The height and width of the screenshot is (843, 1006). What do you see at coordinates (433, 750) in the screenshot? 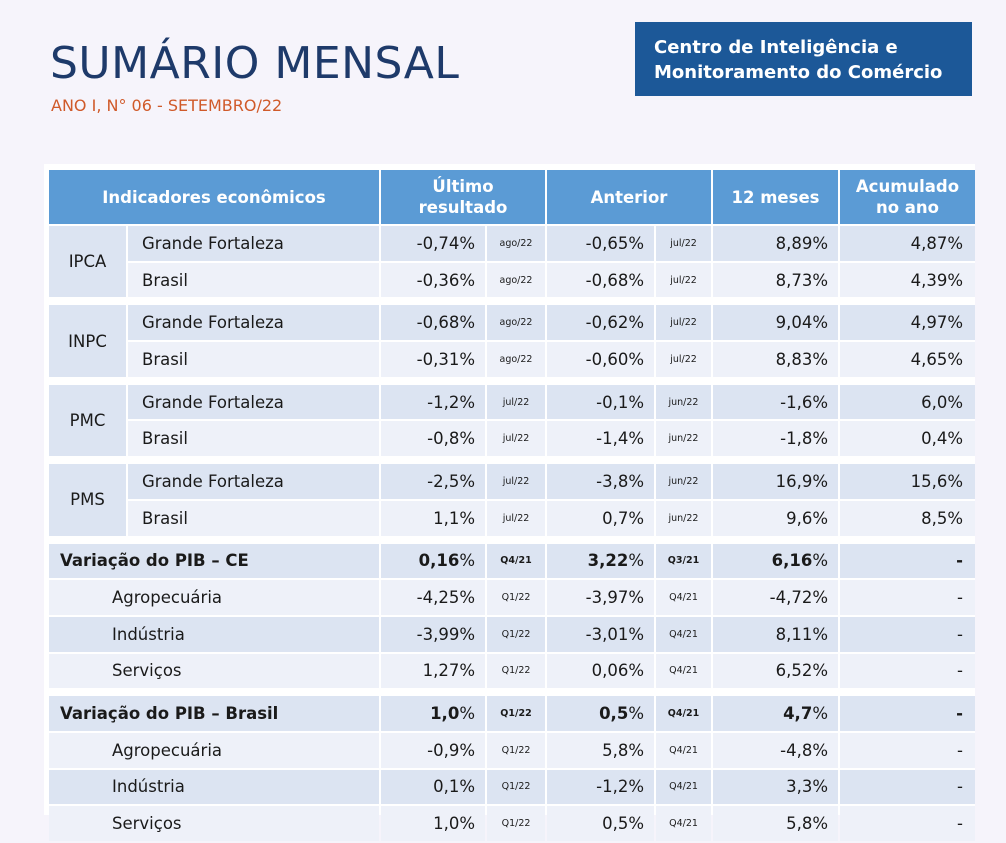
I see `last-value: -0,9%` at bounding box center [433, 750].